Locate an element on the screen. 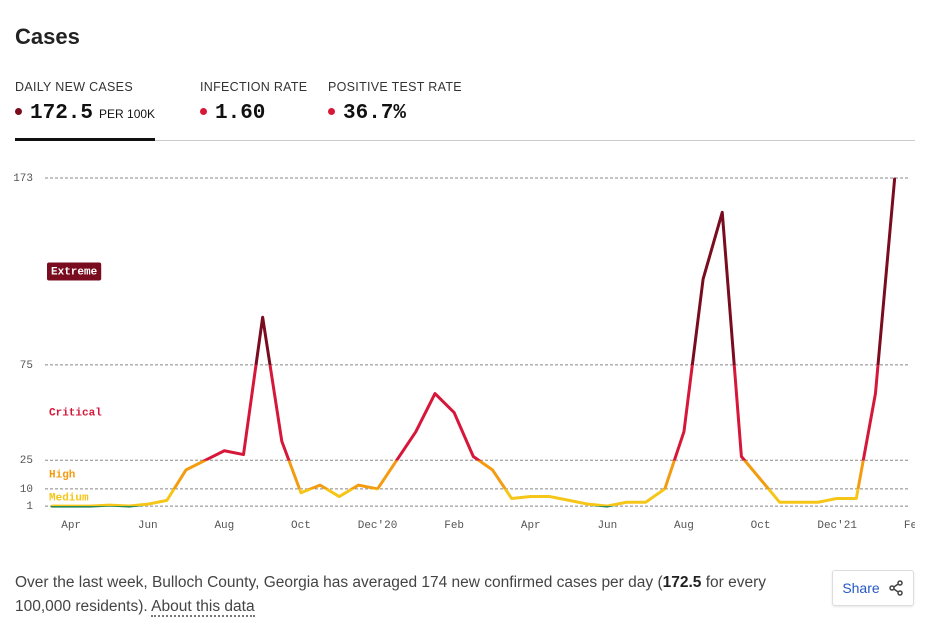 This screenshot has height=632, width=938. share-icon is located at coordinates (895, 588).